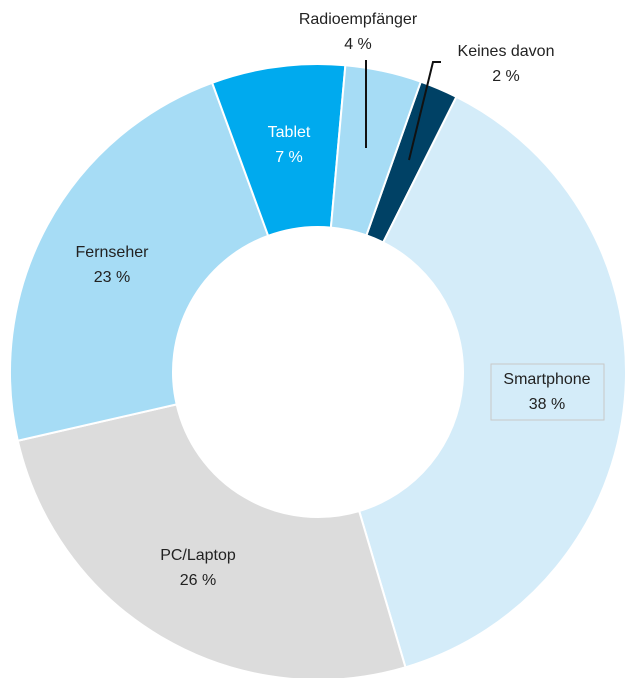 The image size is (627, 678). Describe the element at coordinates (424, 111) in the screenshot. I see `leader-line` at that location.